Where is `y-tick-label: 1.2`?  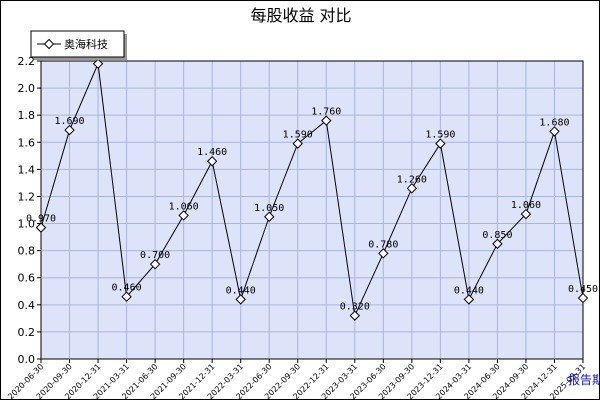
y-tick-label: 1.2 is located at coordinates (27, 196).